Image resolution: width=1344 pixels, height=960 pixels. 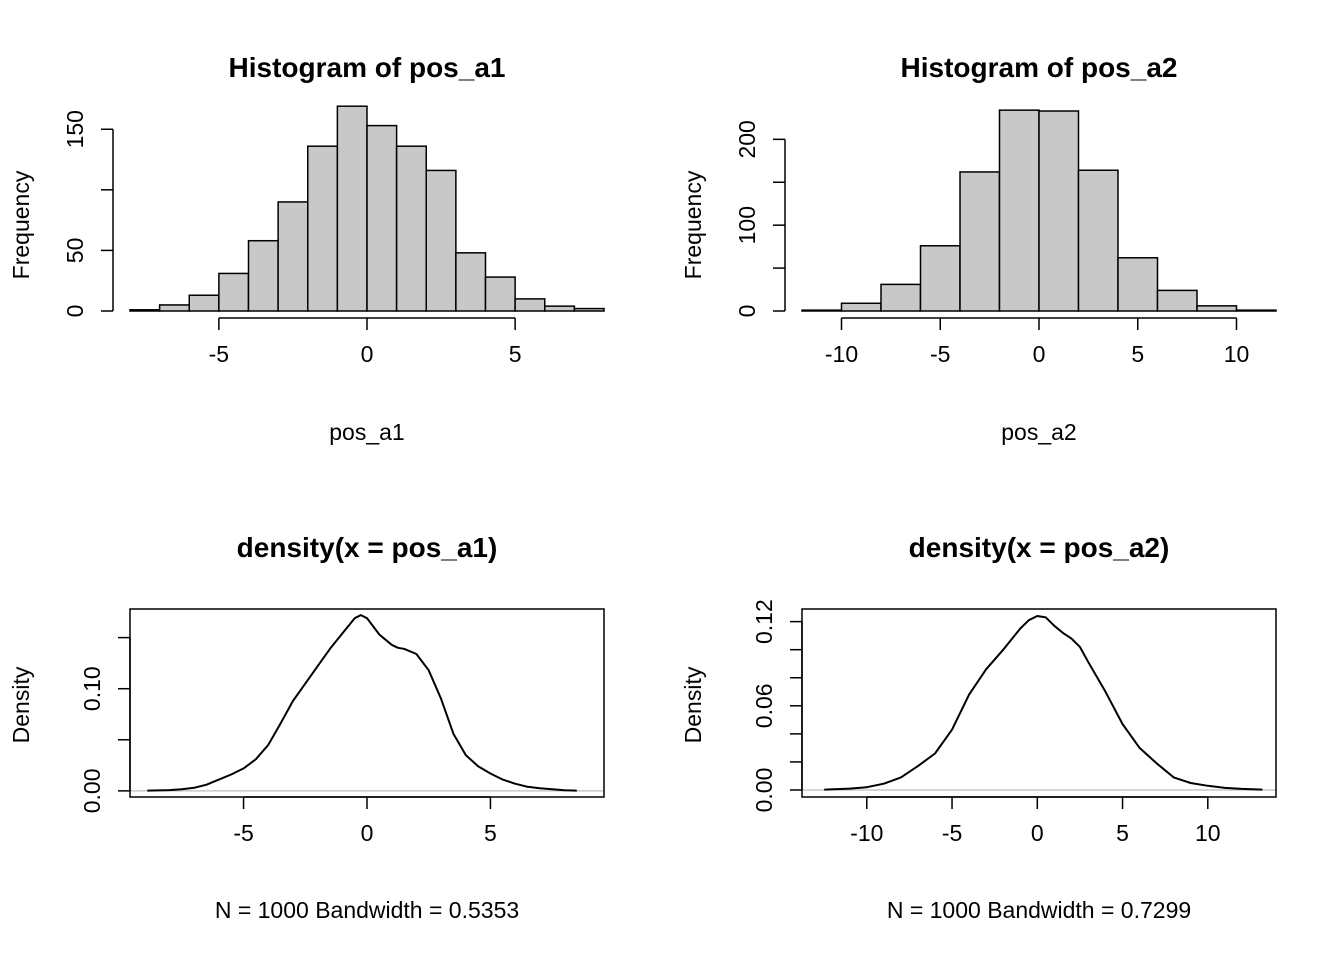 I want to click on chart-title: Histogram of pos_a1, so click(x=367, y=67).